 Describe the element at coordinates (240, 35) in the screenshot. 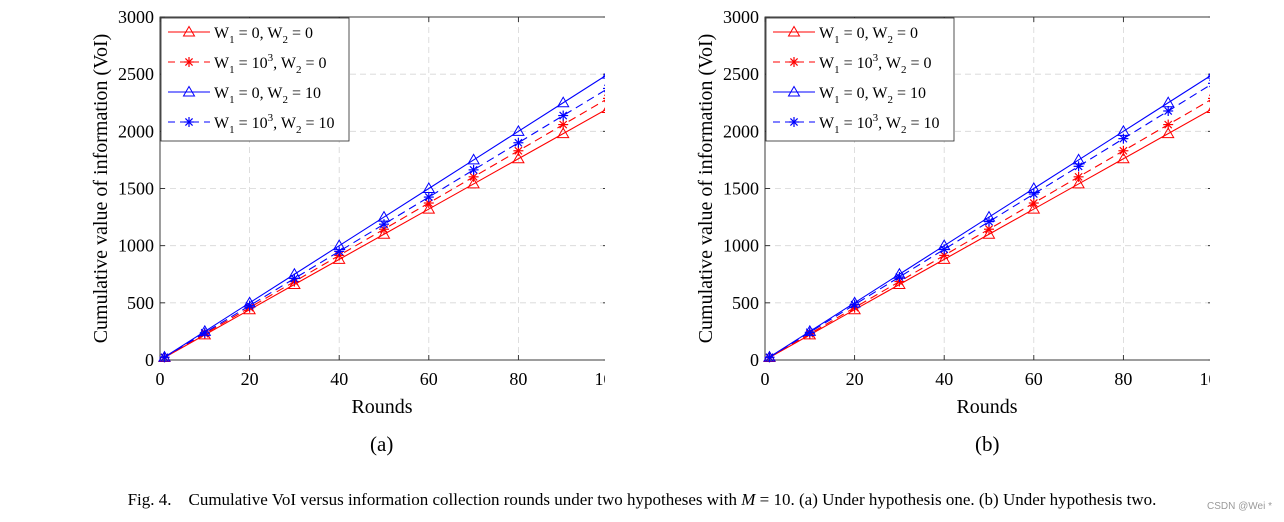

I see `legend-item: W1 = 0, W2 = 0` at that location.